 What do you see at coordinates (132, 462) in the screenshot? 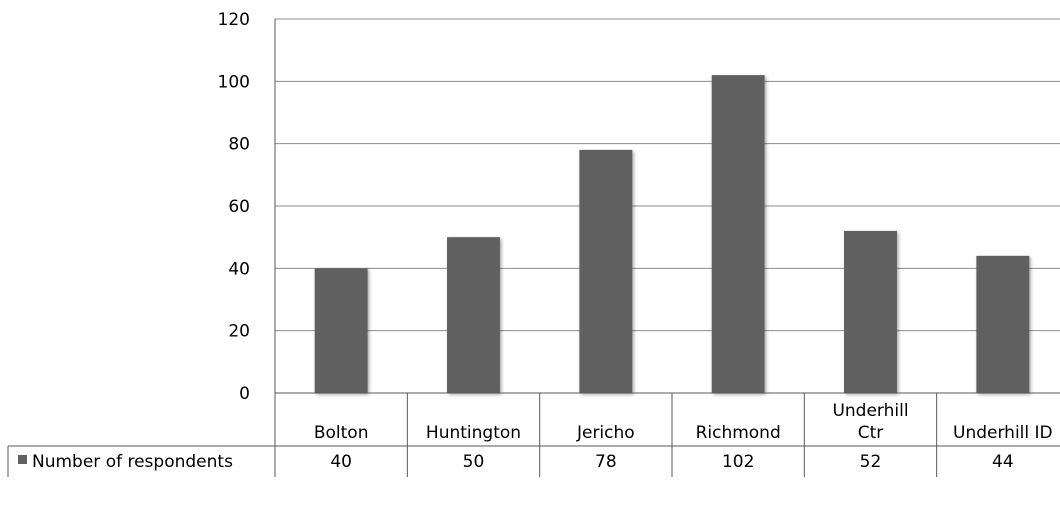
I see `series-name: Number of respondents` at bounding box center [132, 462].